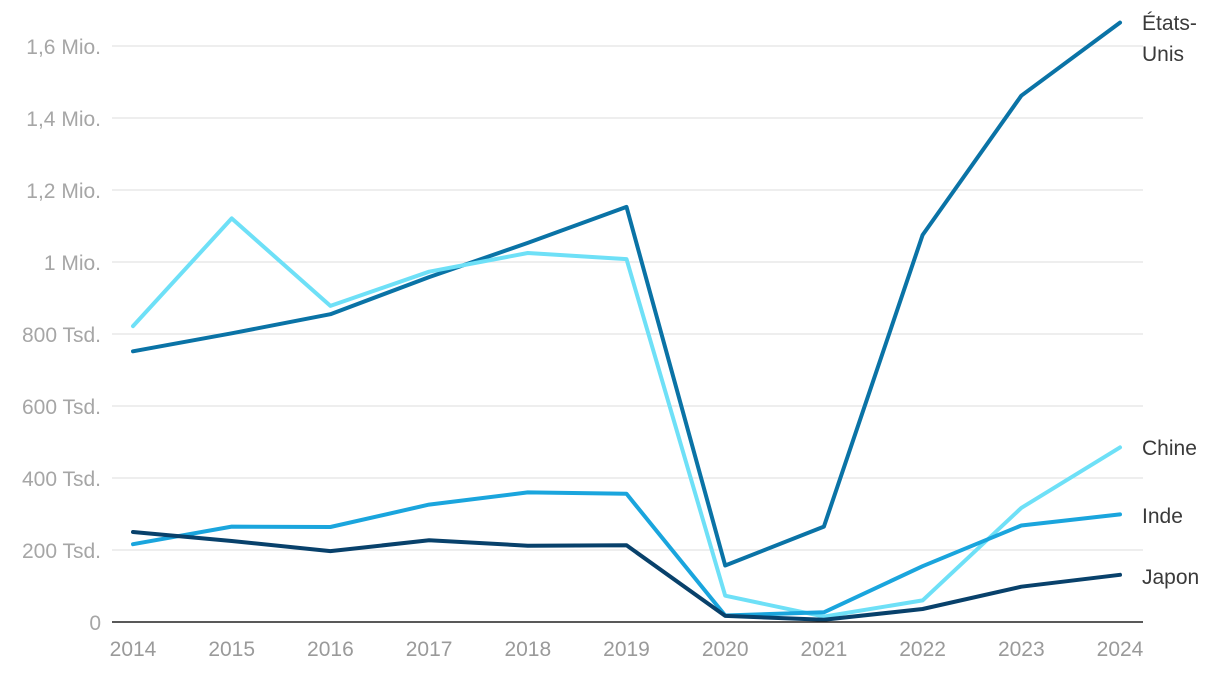  Describe the element at coordinates (1169, 39) in the screenshot. I see `series-label: États-Unis` at that location.